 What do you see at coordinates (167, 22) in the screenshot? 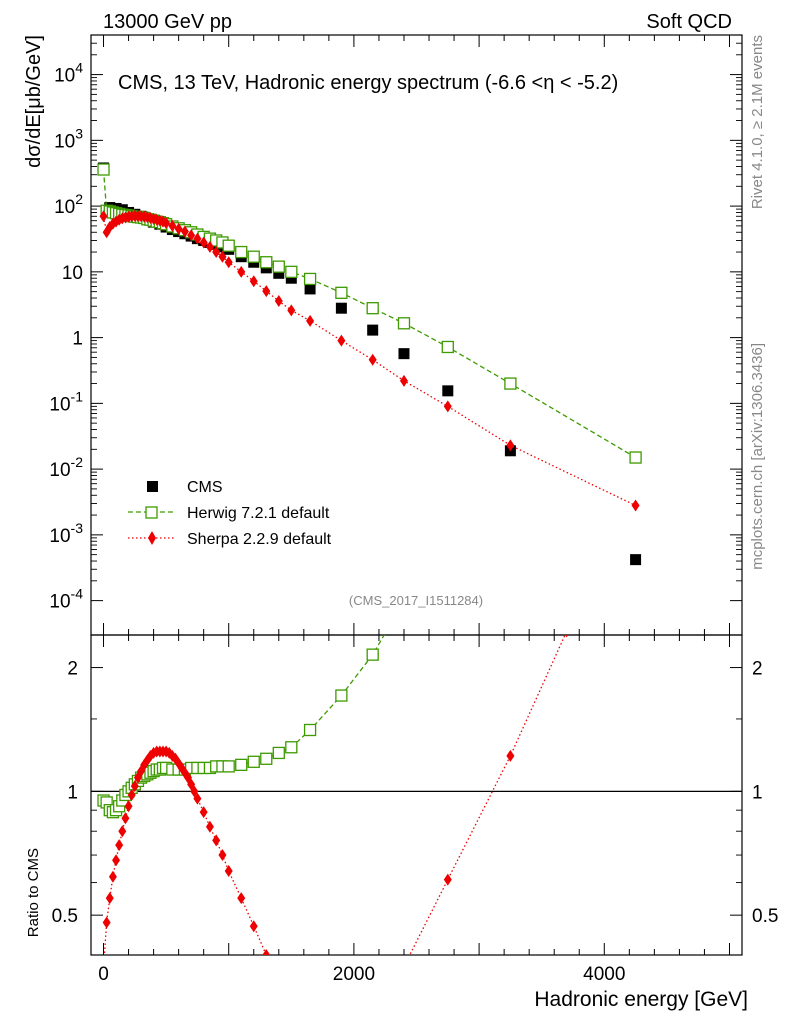
I see `header-left: 13000 GeV pp` at bounding box center [167, 22].